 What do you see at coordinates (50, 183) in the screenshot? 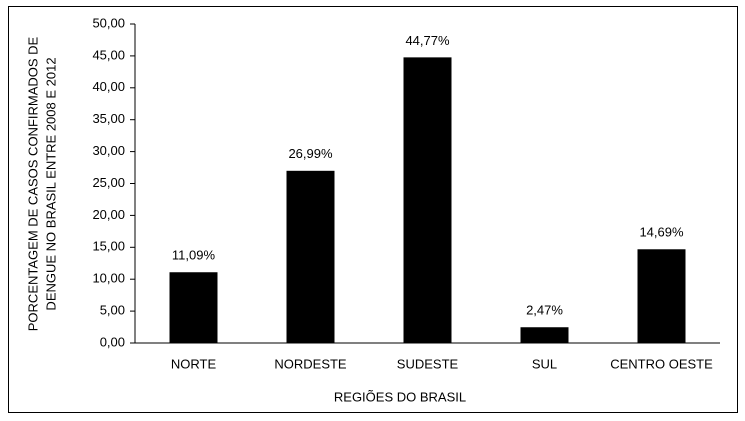
I see `y-axis-title: DENGUE NO BRASIL ENTRE 2008 E 2012` at bounding box center [50, 183].